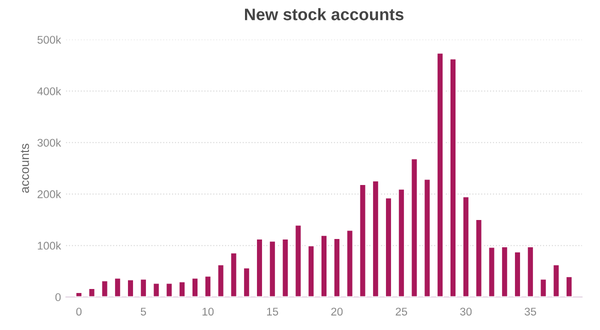  What do you see at coordinates (49, 91) in the screenshot?
I see `y-tick-label: 400k` at bounding box center [49, 91].